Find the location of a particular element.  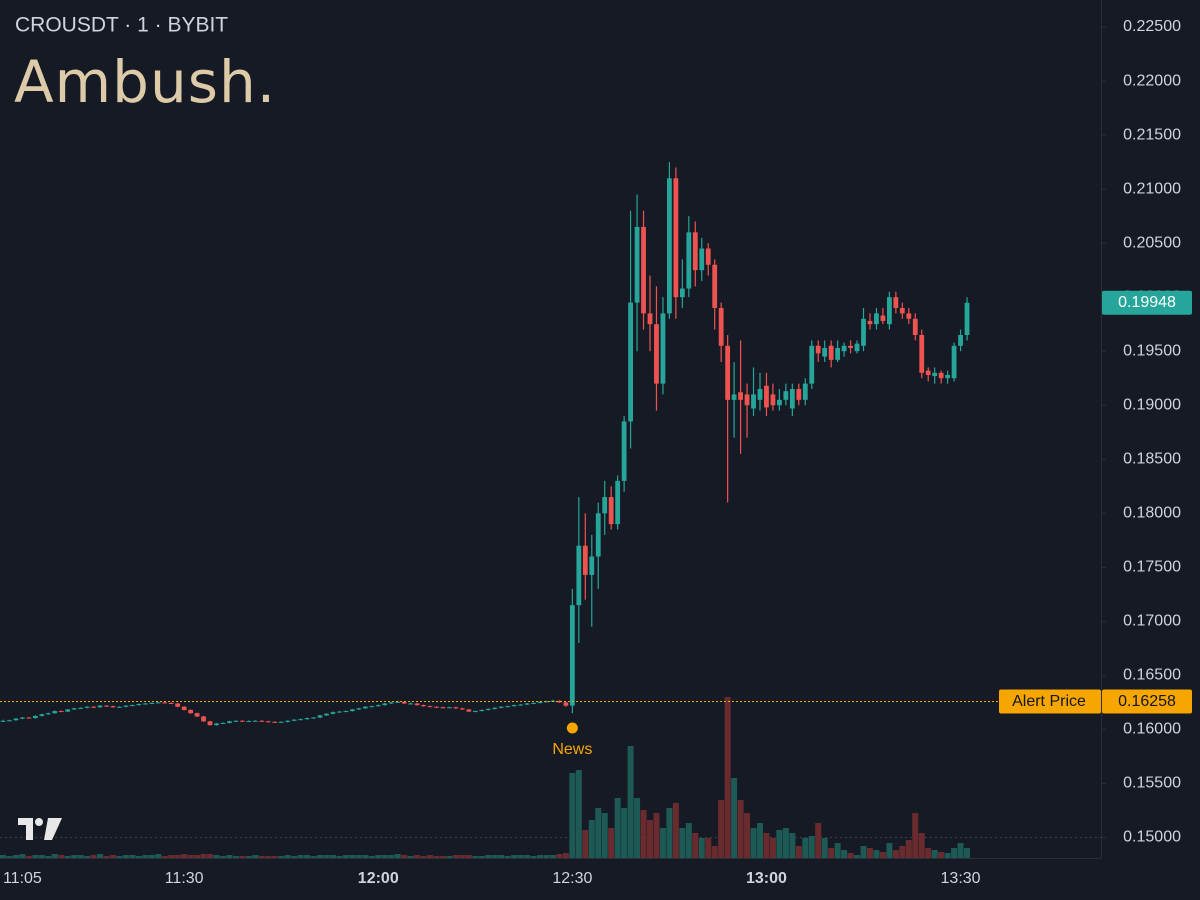

y-tick-label: 0.17000 is located at coordinates (1152, 621).